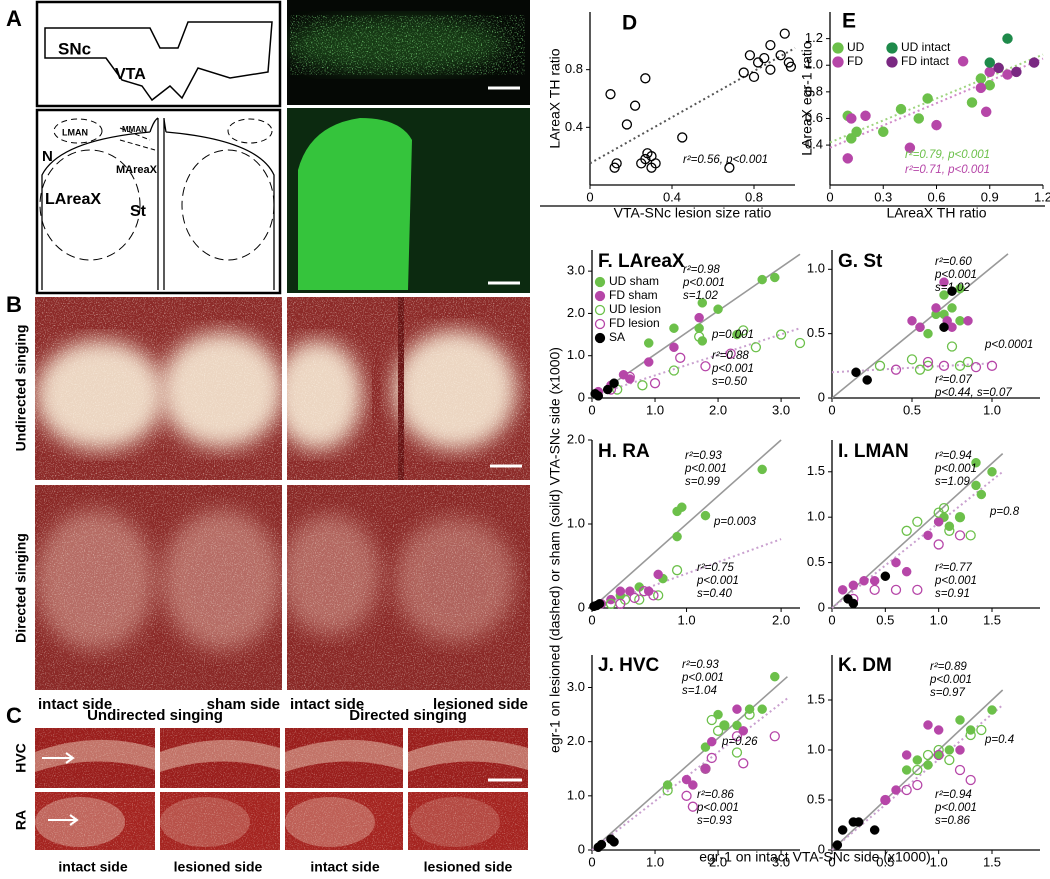  What do you see at coordinates (849, 21) in the screenshot?
I see `chart-title: E` at bounding box center [849, 21].